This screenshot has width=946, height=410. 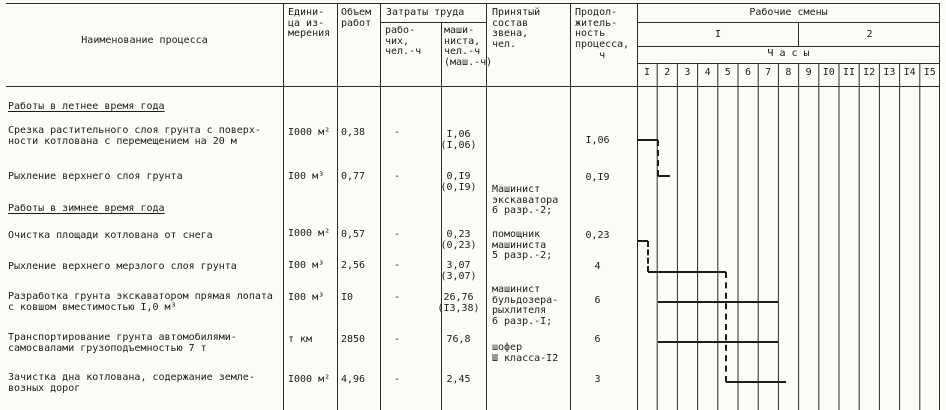 I want to click on col-header-duration: Продол- житель- ность процесса, ч, so click(x=602, y=34).